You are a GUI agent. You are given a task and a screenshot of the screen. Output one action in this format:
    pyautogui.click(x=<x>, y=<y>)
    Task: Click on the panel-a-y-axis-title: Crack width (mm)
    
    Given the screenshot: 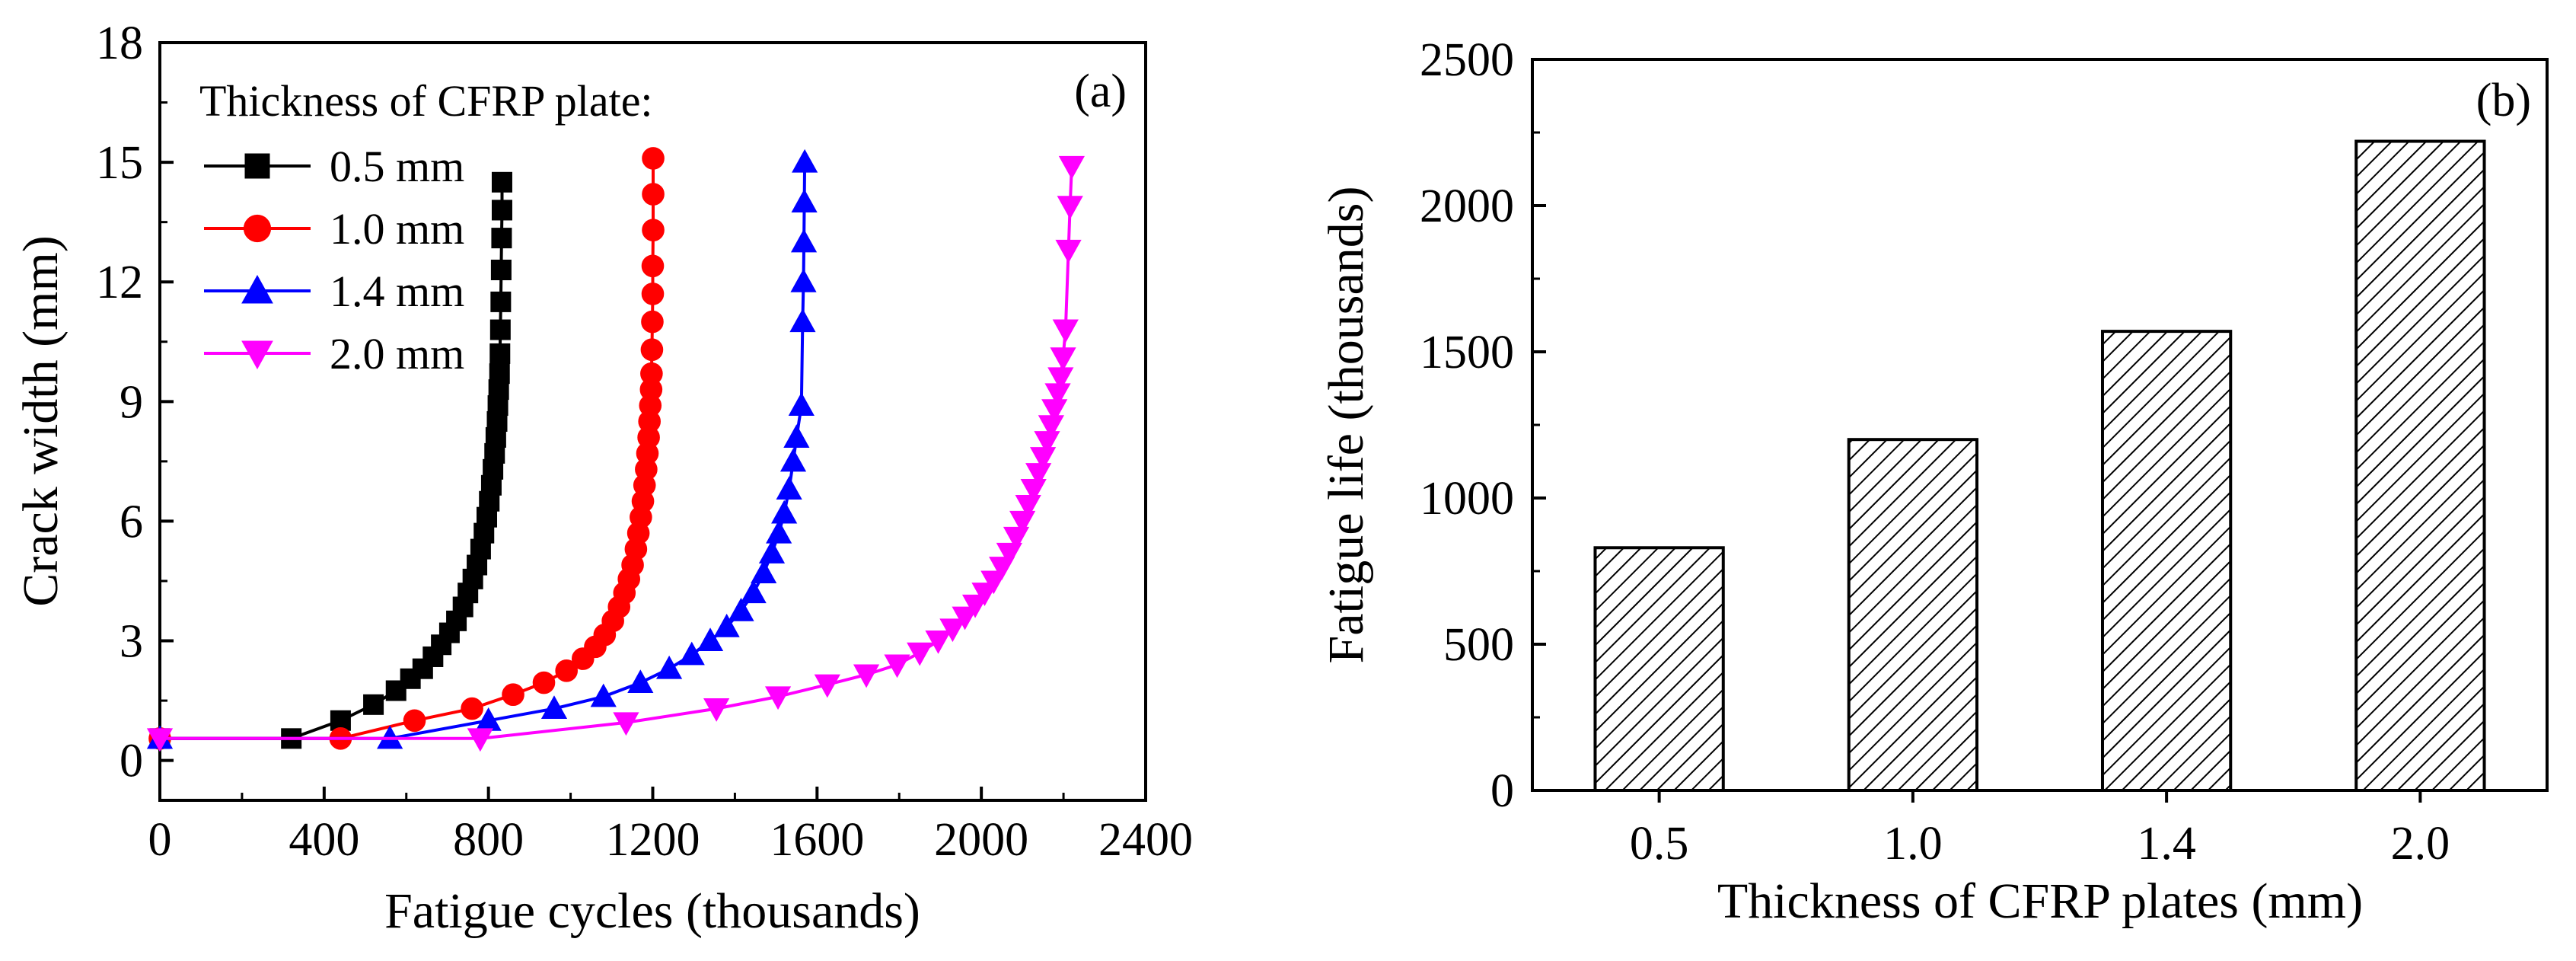 What is the action you would take?
    pyautogui.click(x=41, y=421)
    